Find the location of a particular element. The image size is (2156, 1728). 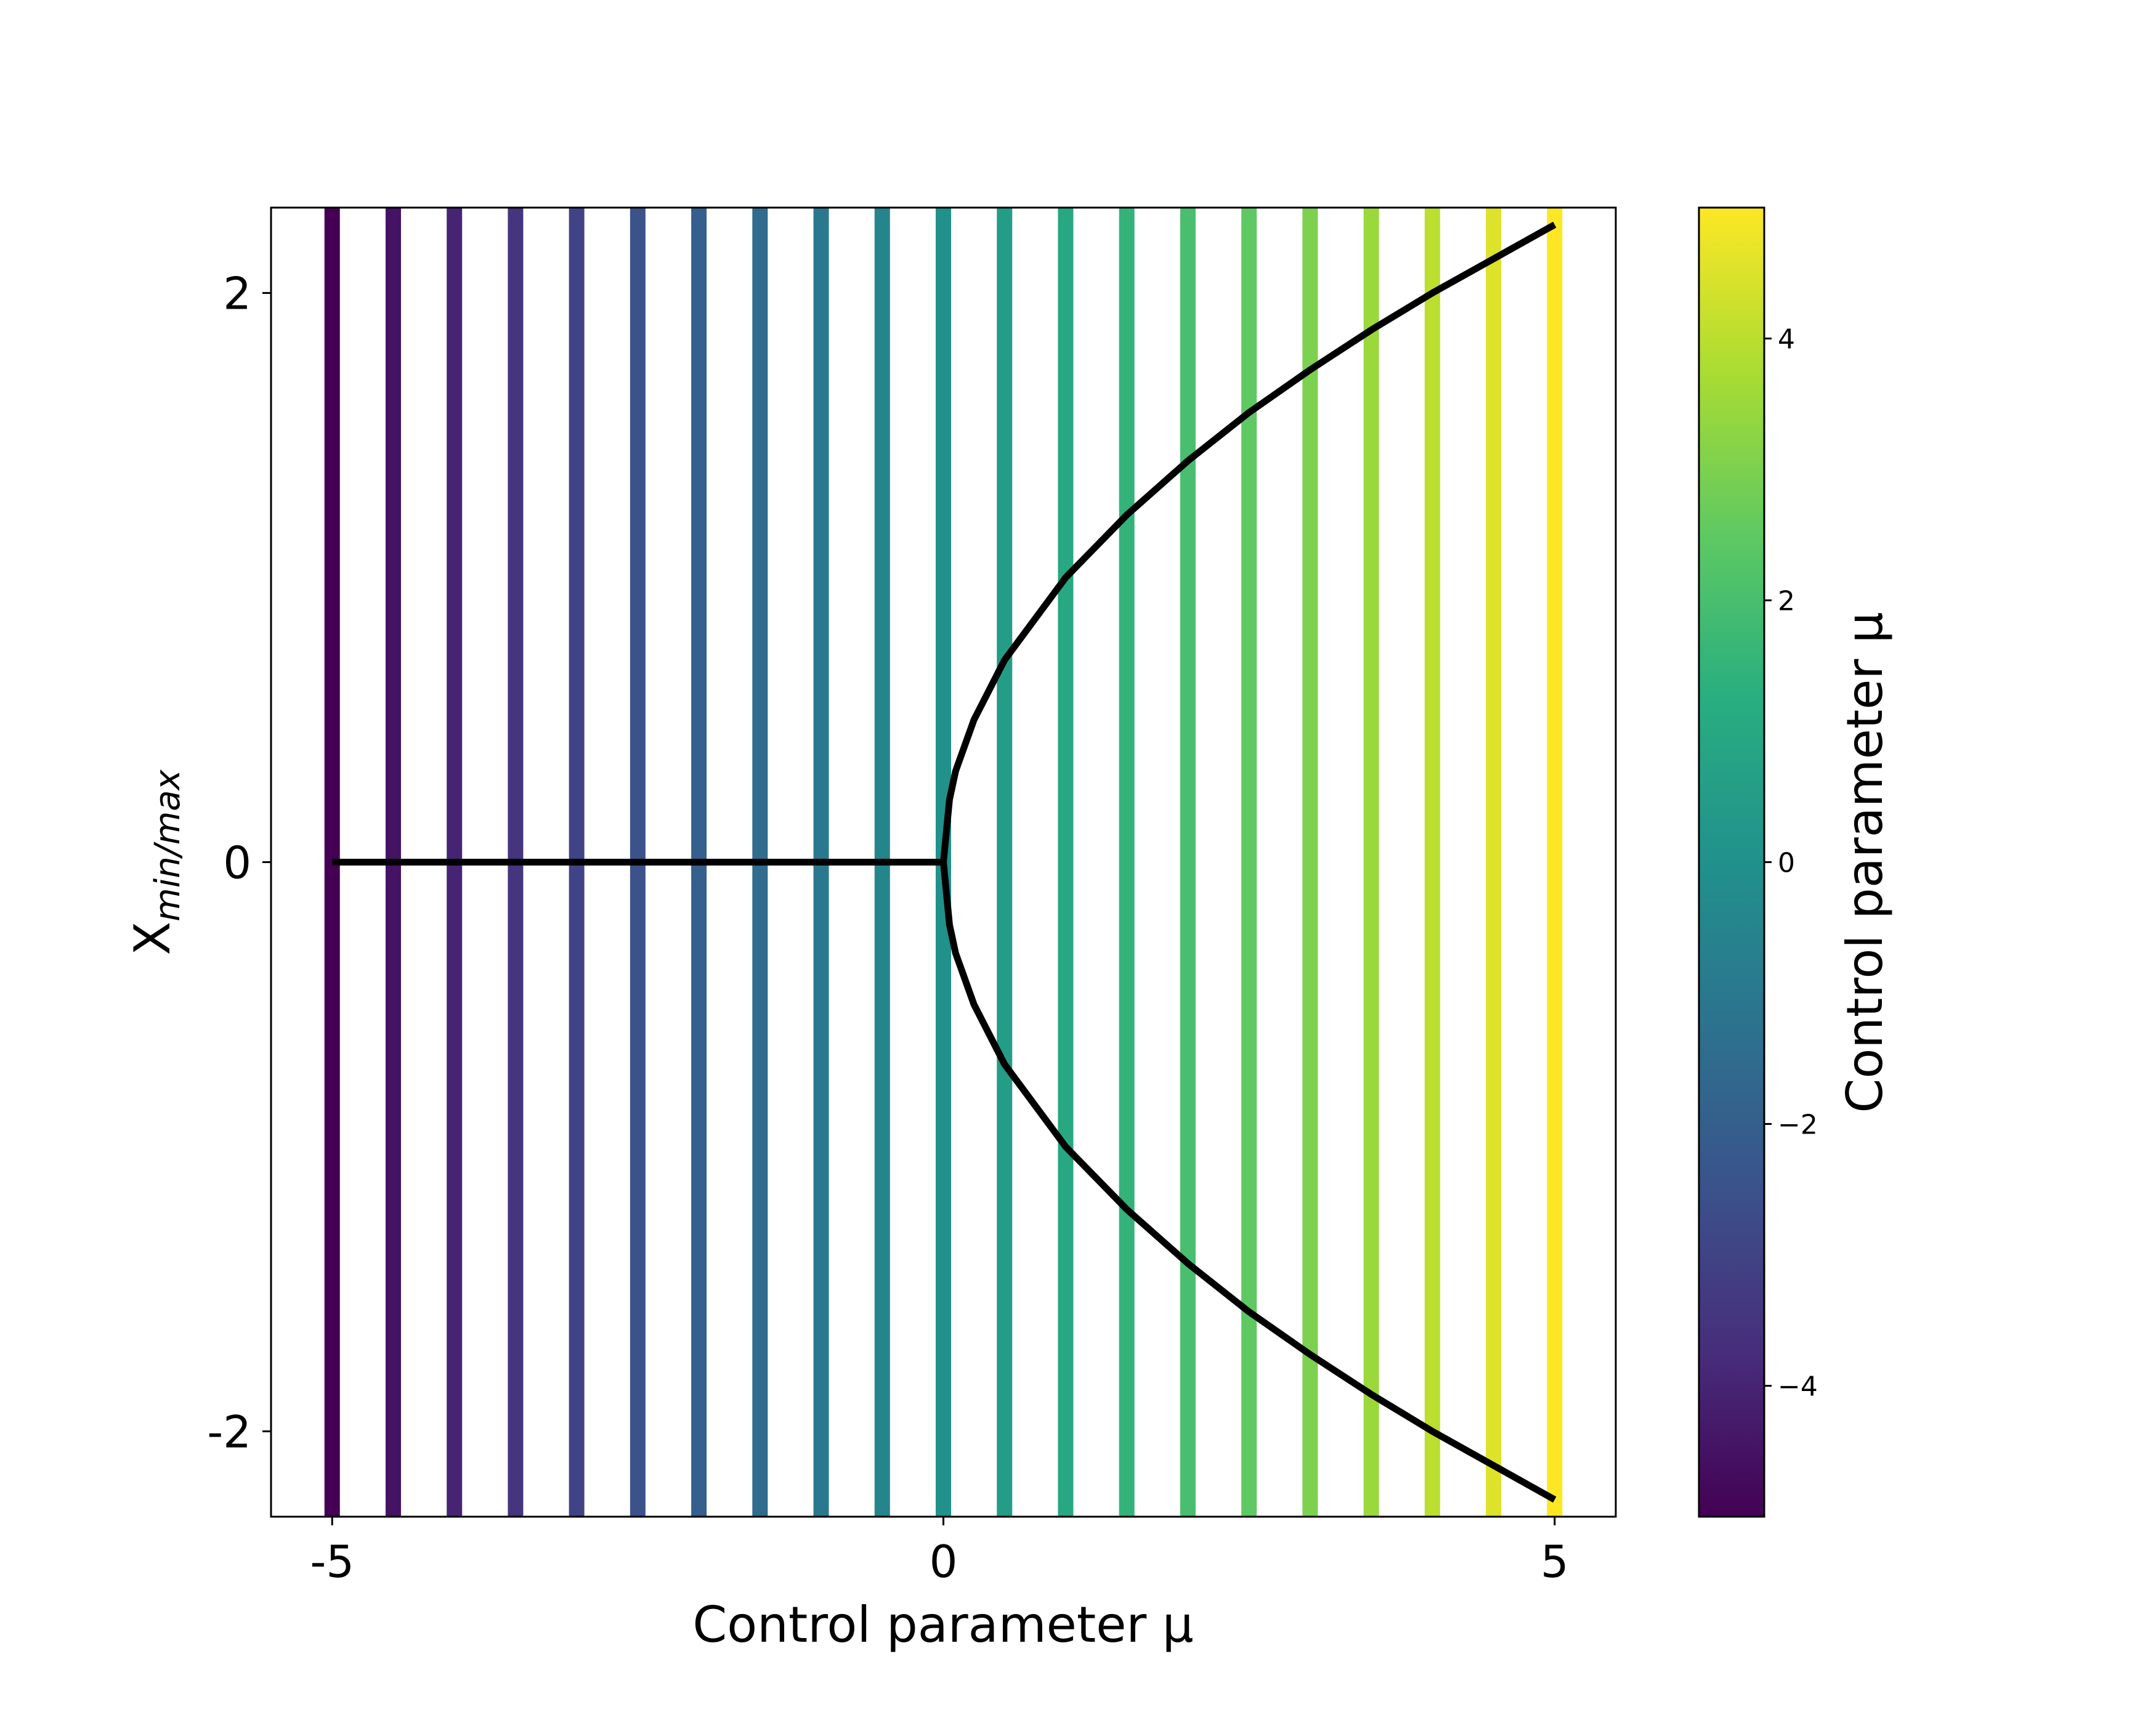

colorbar-tick-label: 4 is located at coordinates (1786, 339).